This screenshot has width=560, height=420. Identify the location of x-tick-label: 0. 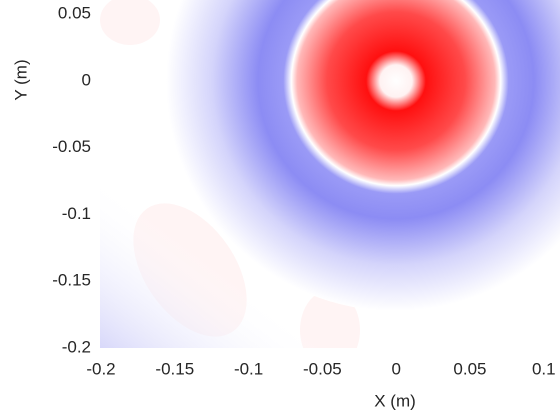
(395, 368).